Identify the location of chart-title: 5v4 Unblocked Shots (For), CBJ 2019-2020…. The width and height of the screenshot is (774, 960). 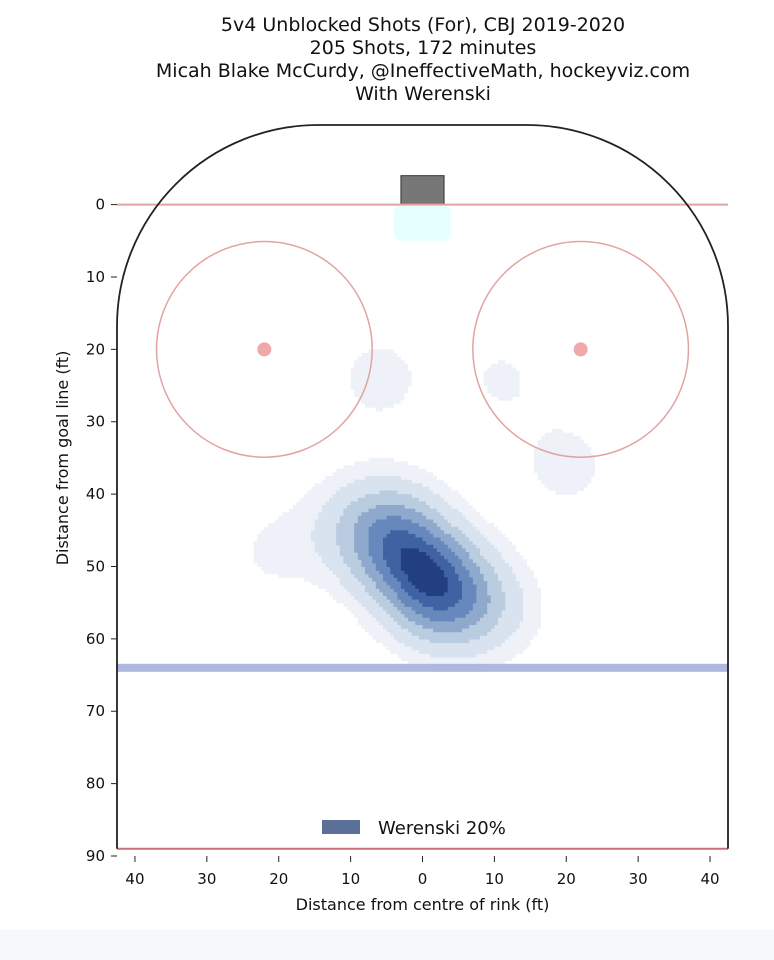
(387, 60).